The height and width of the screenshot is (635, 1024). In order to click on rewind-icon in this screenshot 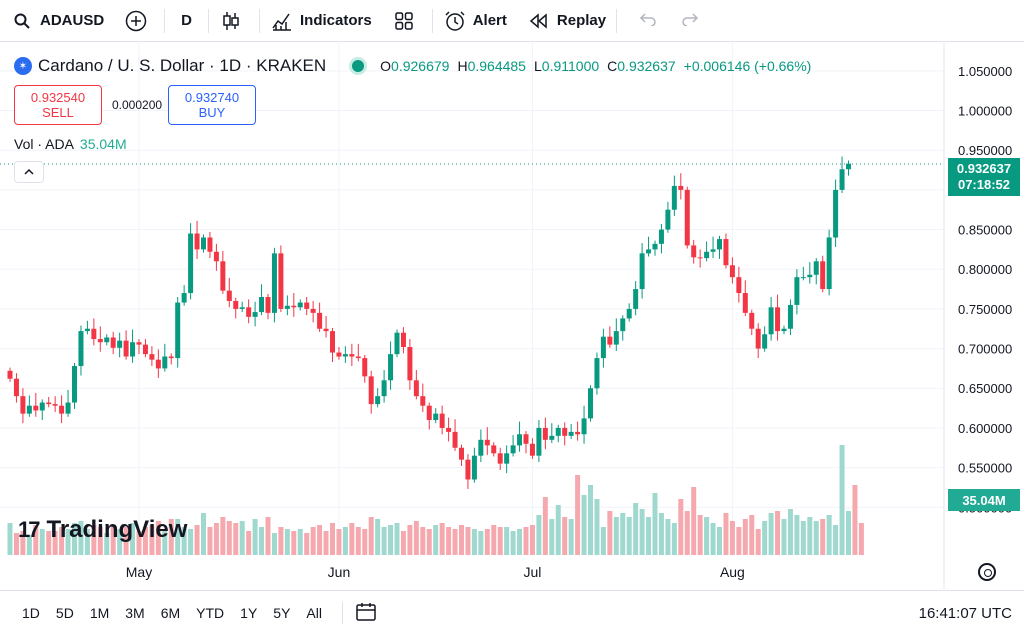, I will do `click(539, 21)`.